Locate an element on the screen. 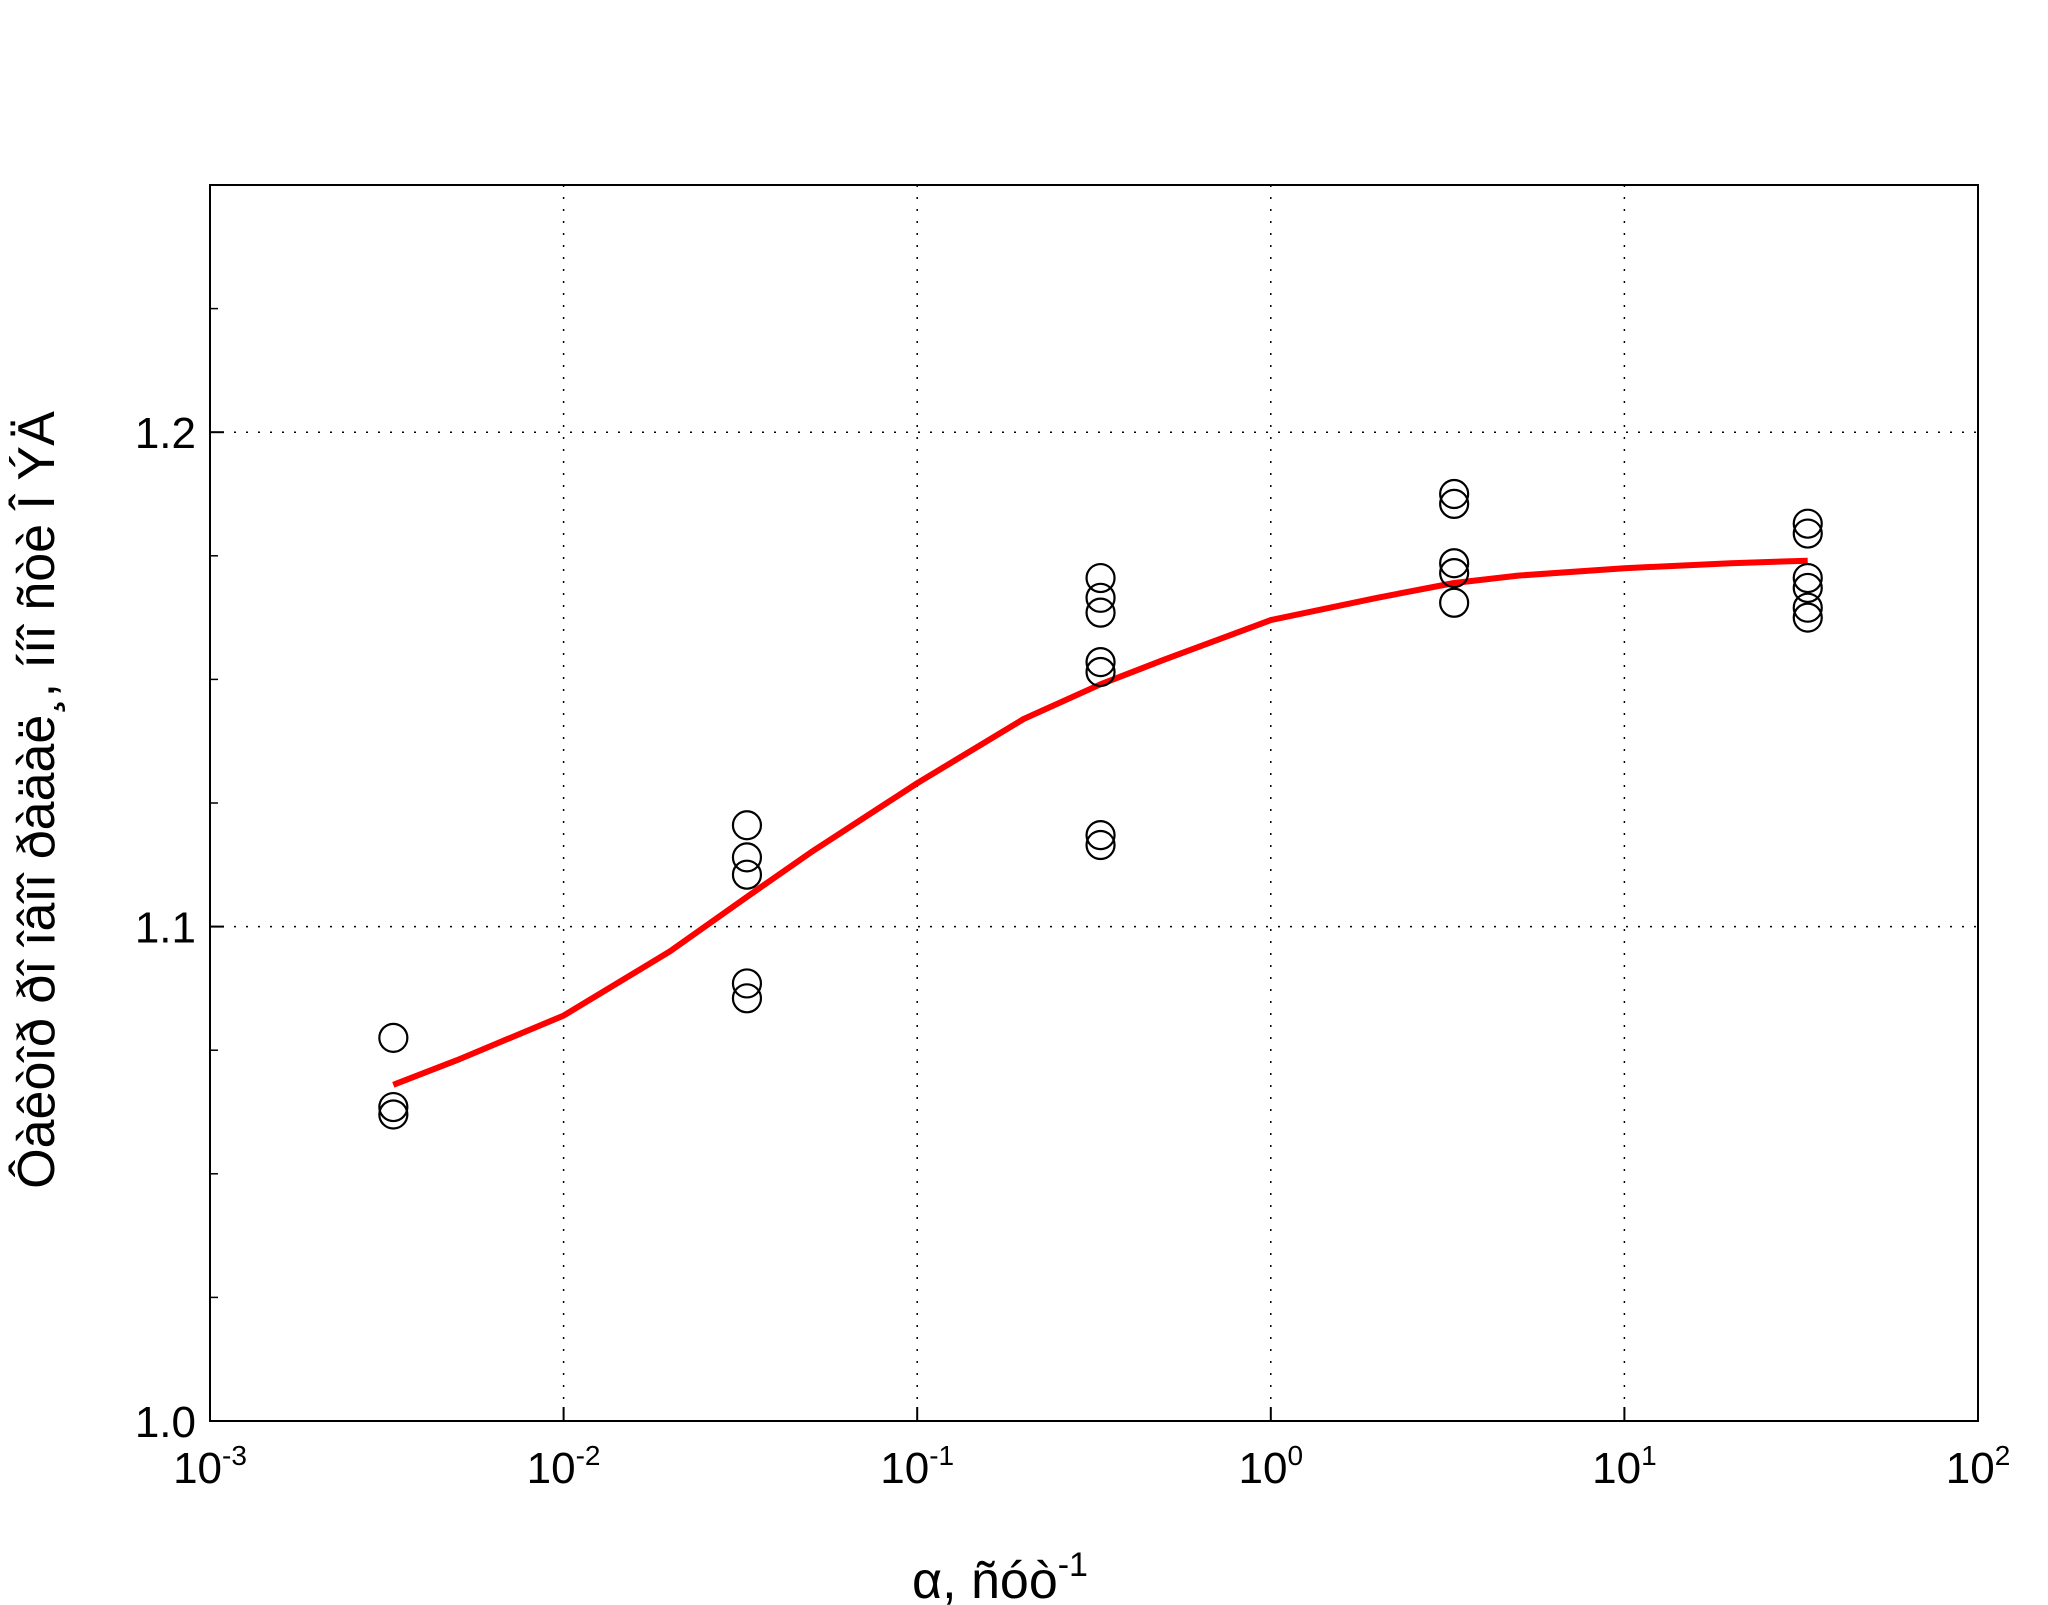 Image resolution: width=2048 pixels, height=1605 pixels. x-tick-label: 10⁻³ is located at coordinates (210, 1466).